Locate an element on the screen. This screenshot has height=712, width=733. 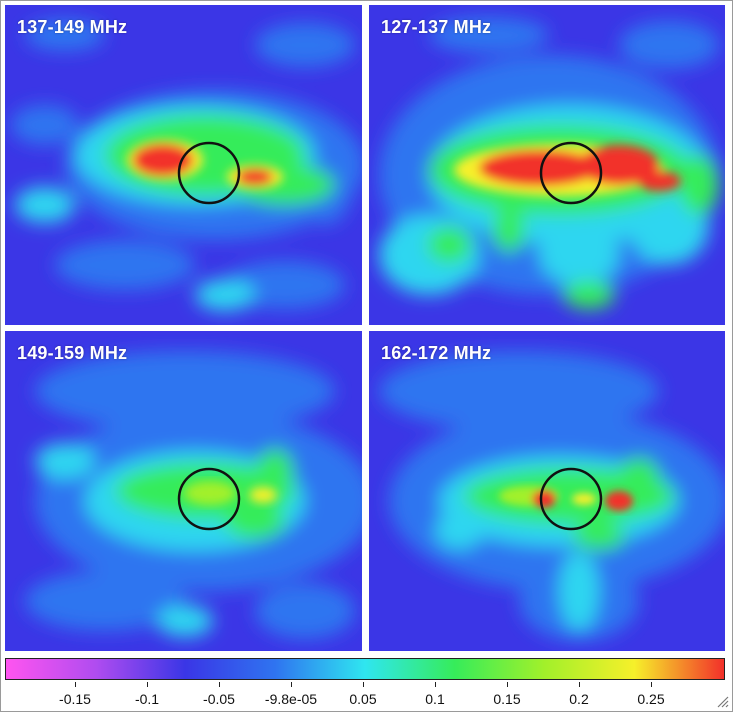
colorbar-ticks: -0.15 -0.1 -0.05 -9.8e-05 0.05 0.1 0.15 0.2 0.25 is located at coordinates (367, 697).